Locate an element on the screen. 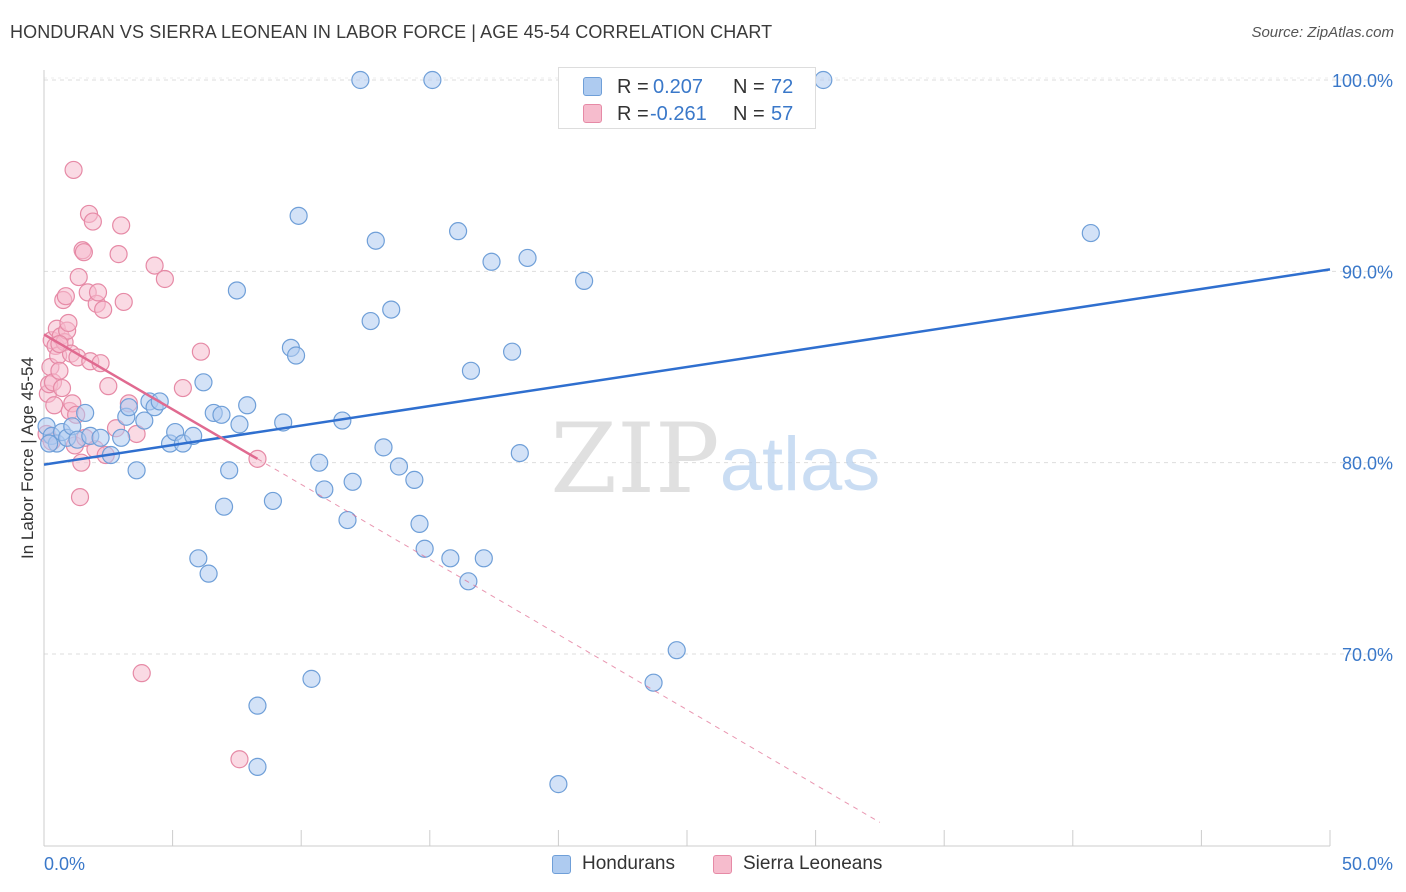 Image resolution: width=1406 pixels, height=892 pixels. bottom-legend-hondurans: Hondurans is located at coordinates (613, 864).